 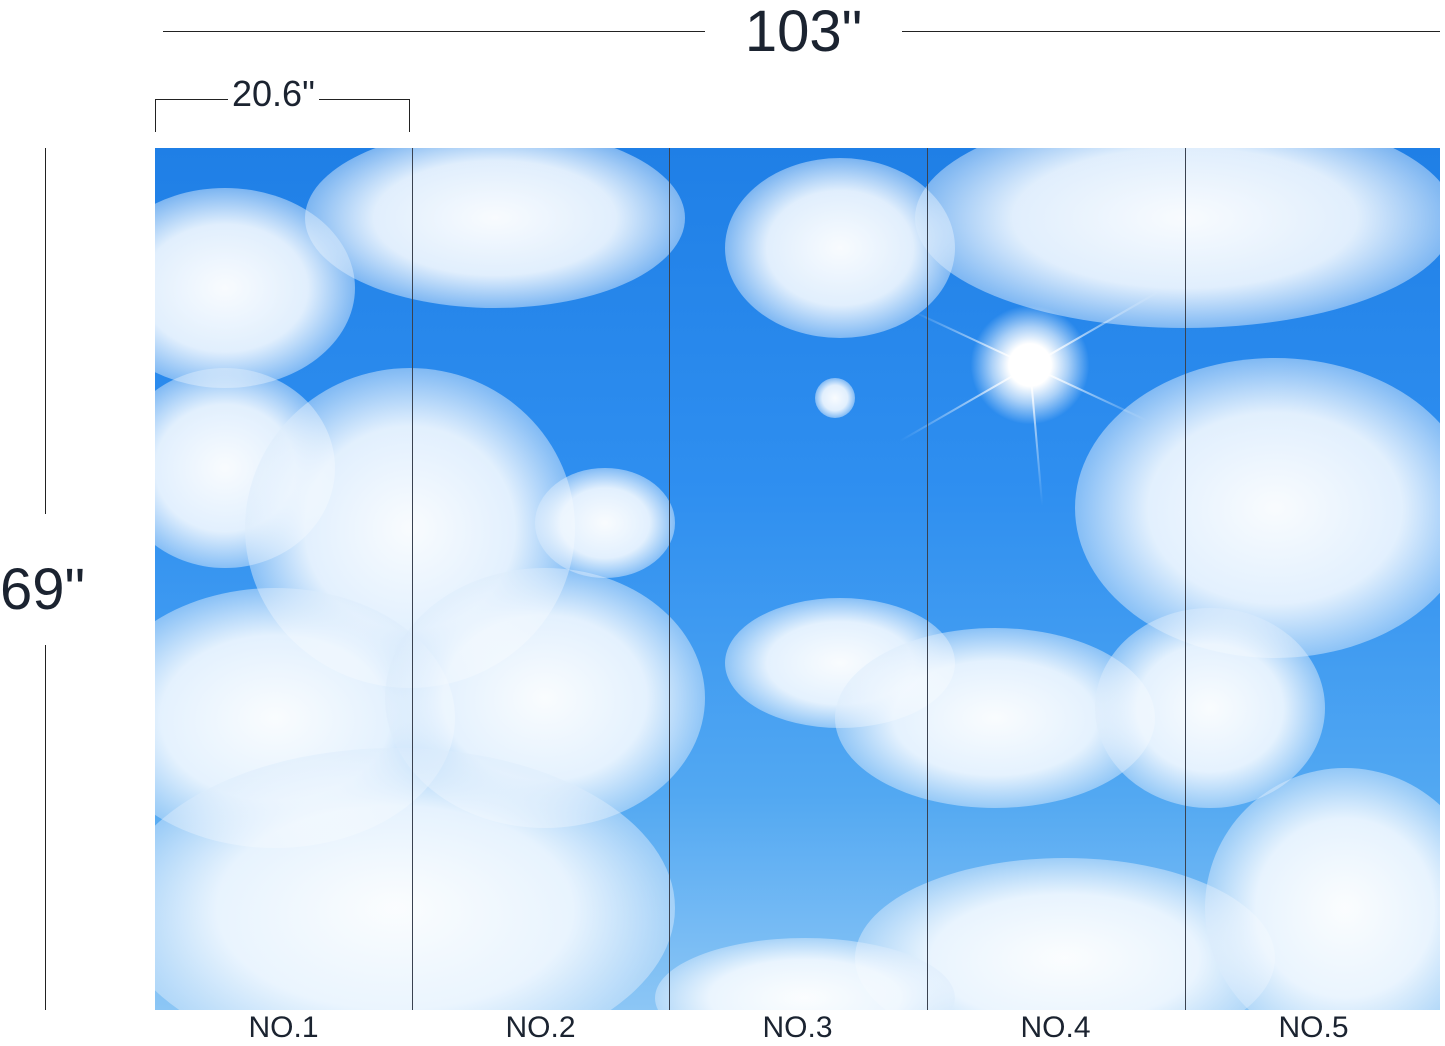 What do you see at coordinates (409, 115) in the screenshot?
I see `panel-bracket-right` at bounding box center [409, 115].